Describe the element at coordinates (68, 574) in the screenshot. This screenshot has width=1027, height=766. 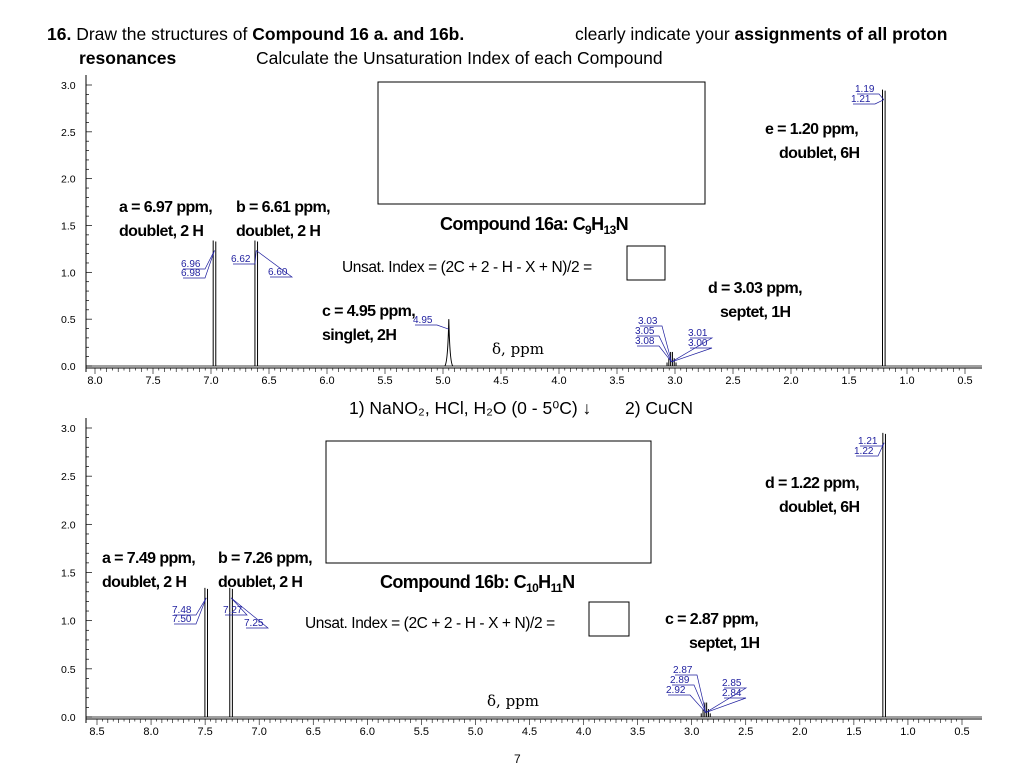
I see `y-tick-label: 1.5` at that location.